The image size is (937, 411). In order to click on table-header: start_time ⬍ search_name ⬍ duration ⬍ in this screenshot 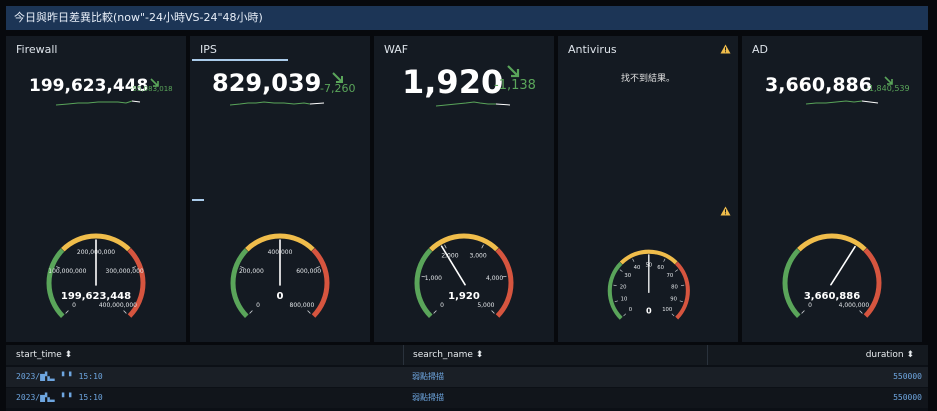, I will do `click(467, 355)`.